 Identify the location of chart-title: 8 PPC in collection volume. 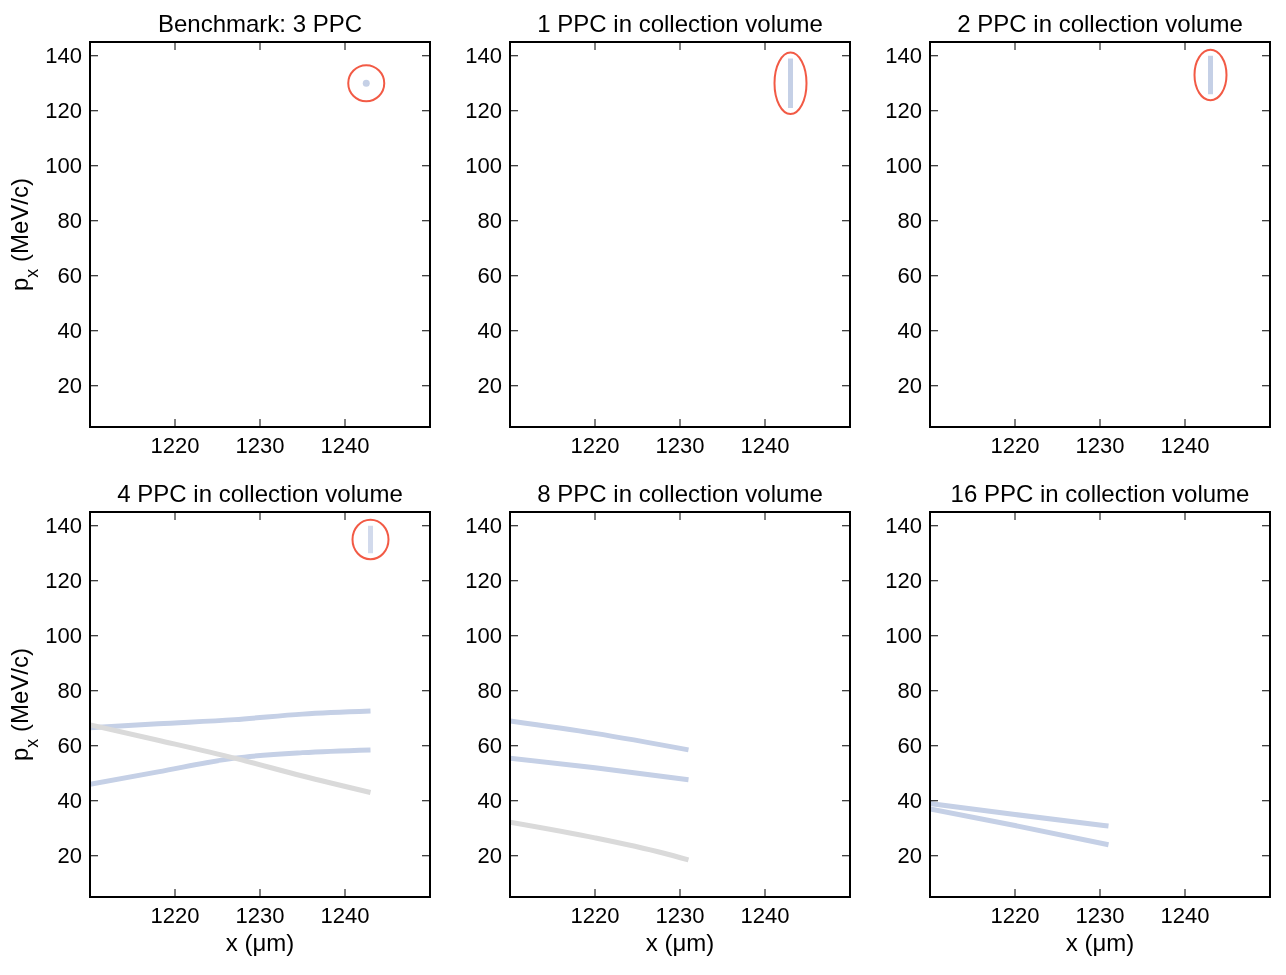
(680, 493).